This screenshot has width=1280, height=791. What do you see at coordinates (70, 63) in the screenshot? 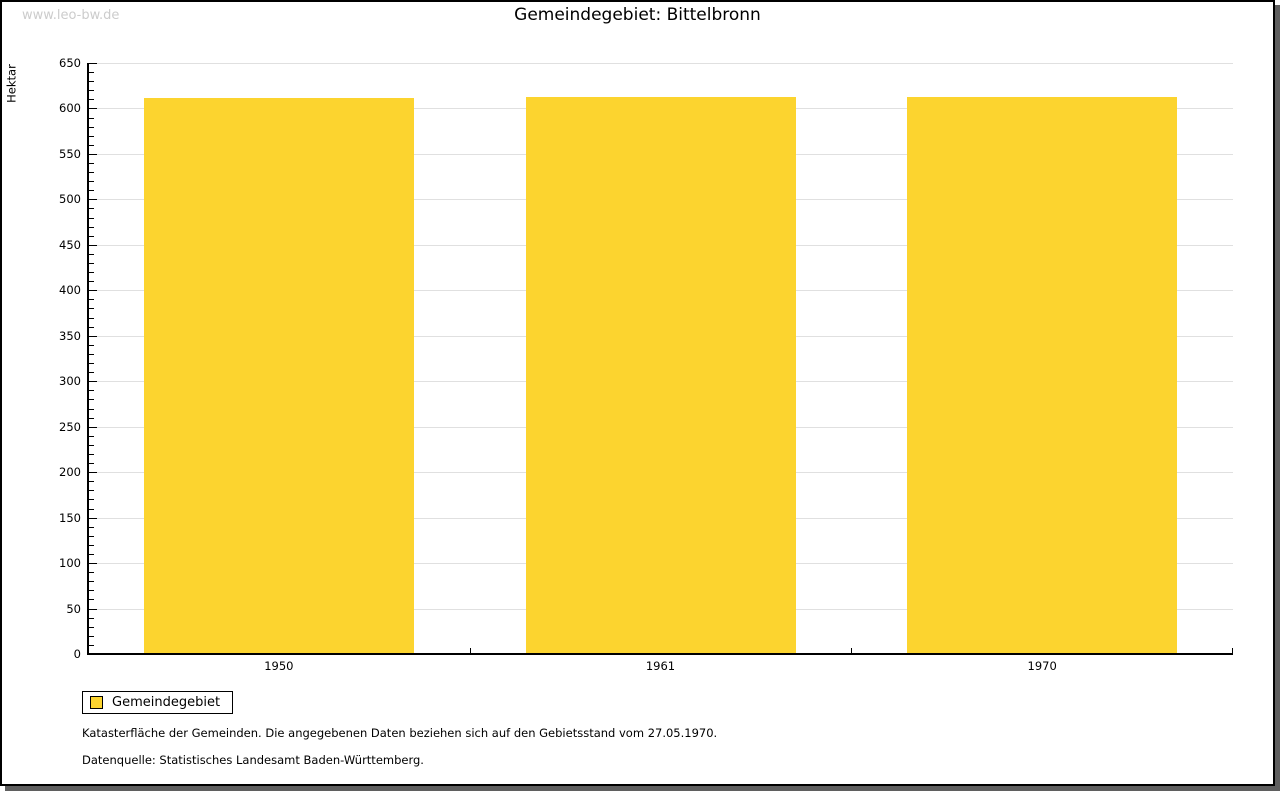
I see `y-tick-label: 650` at bounding box center [70, 63].